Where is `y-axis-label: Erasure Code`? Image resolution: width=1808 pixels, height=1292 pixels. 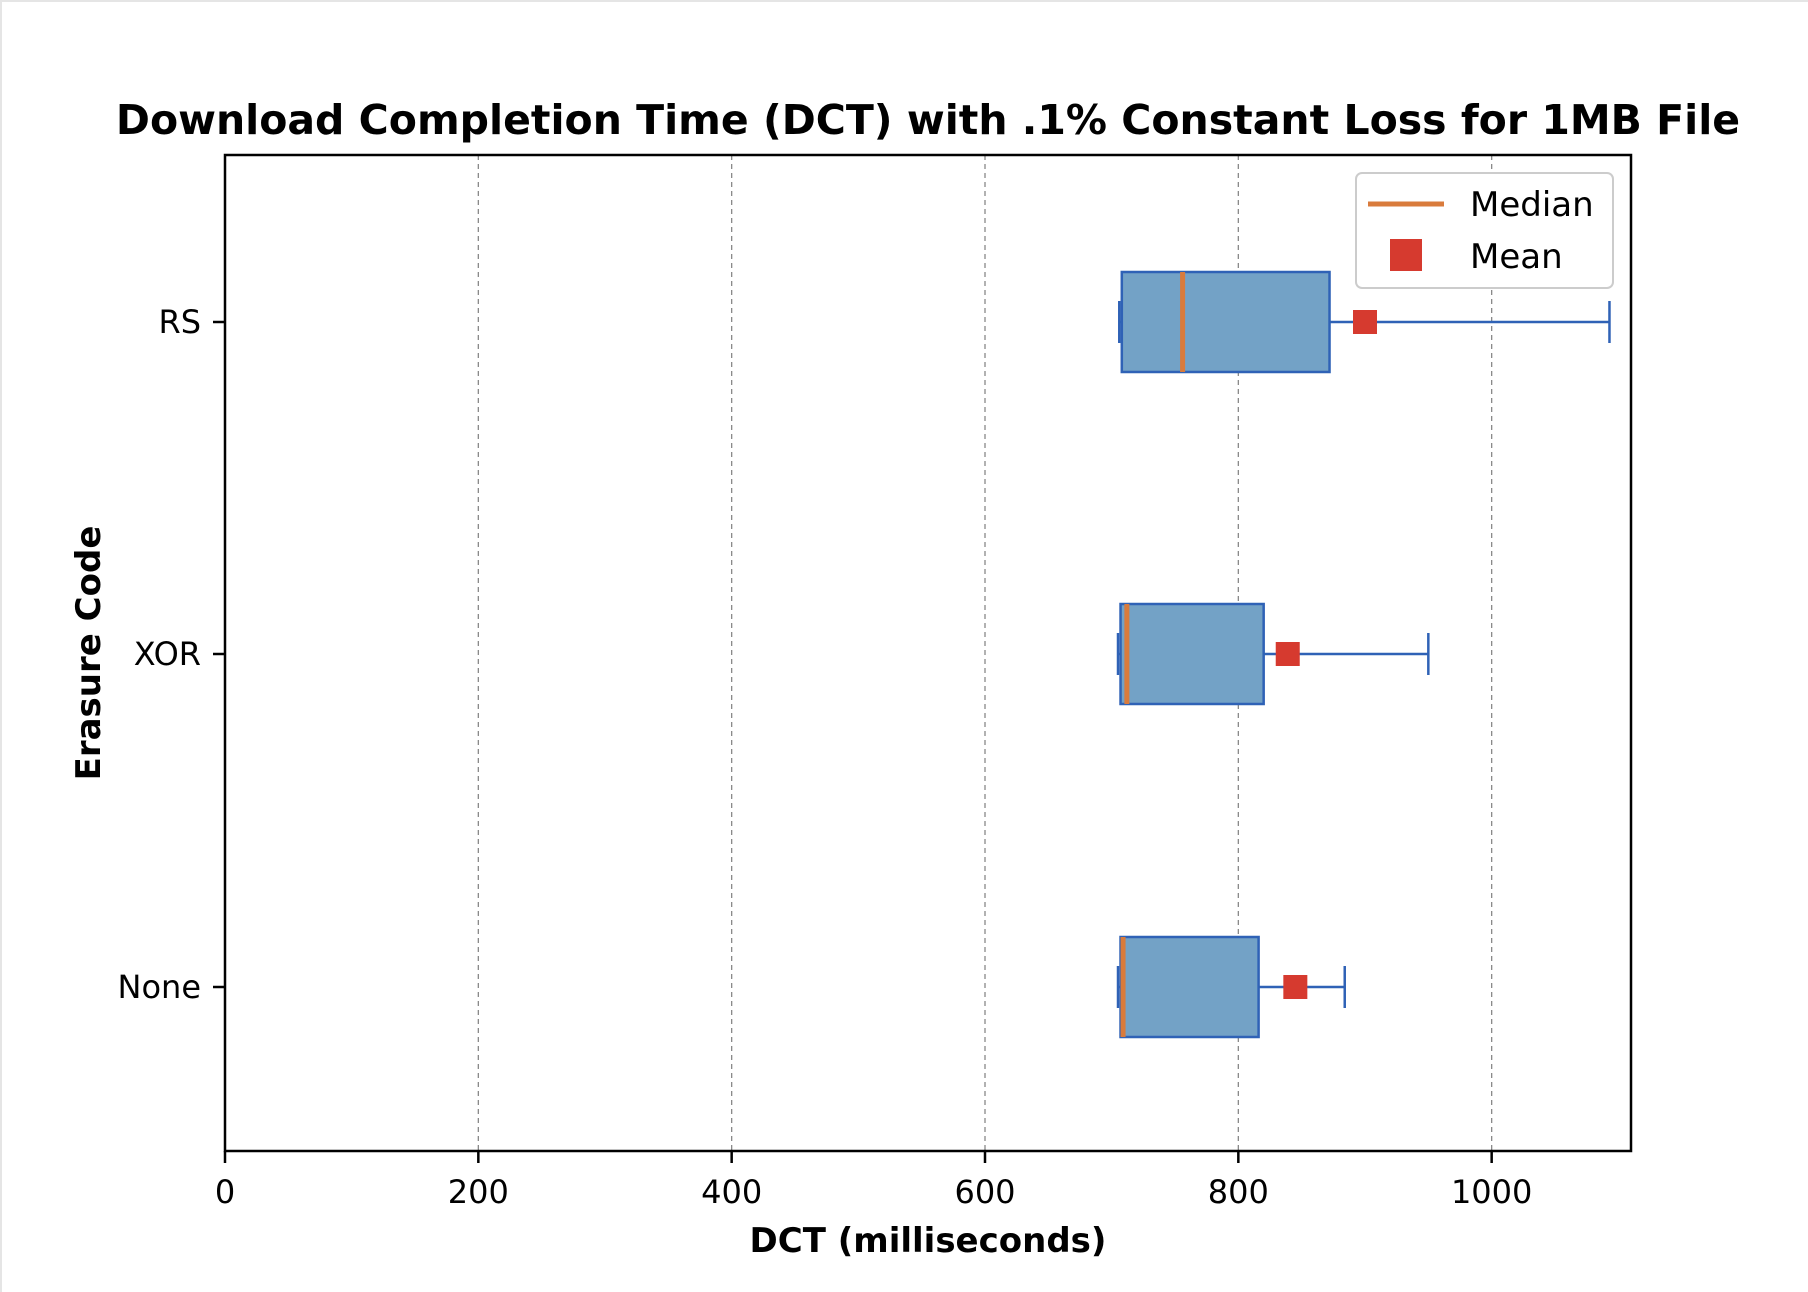
y-axis-label: Erasure Code is located at coordinates (89, 653).